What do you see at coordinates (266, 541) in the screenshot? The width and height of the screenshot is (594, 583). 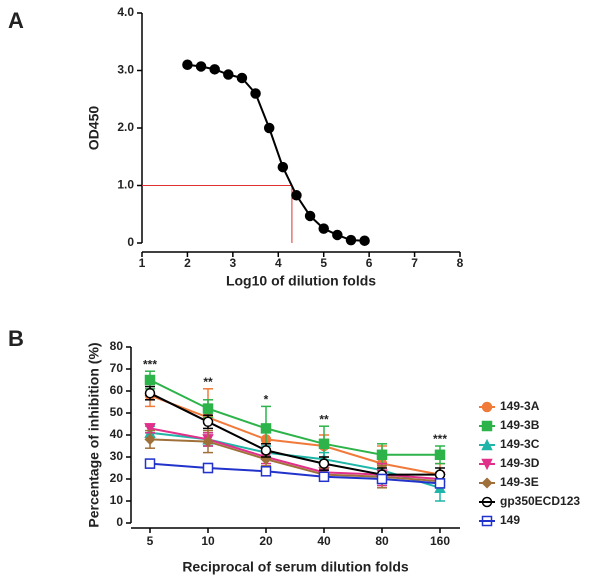 I see `x-tick-label: 20` at bounding box center [266, 541].